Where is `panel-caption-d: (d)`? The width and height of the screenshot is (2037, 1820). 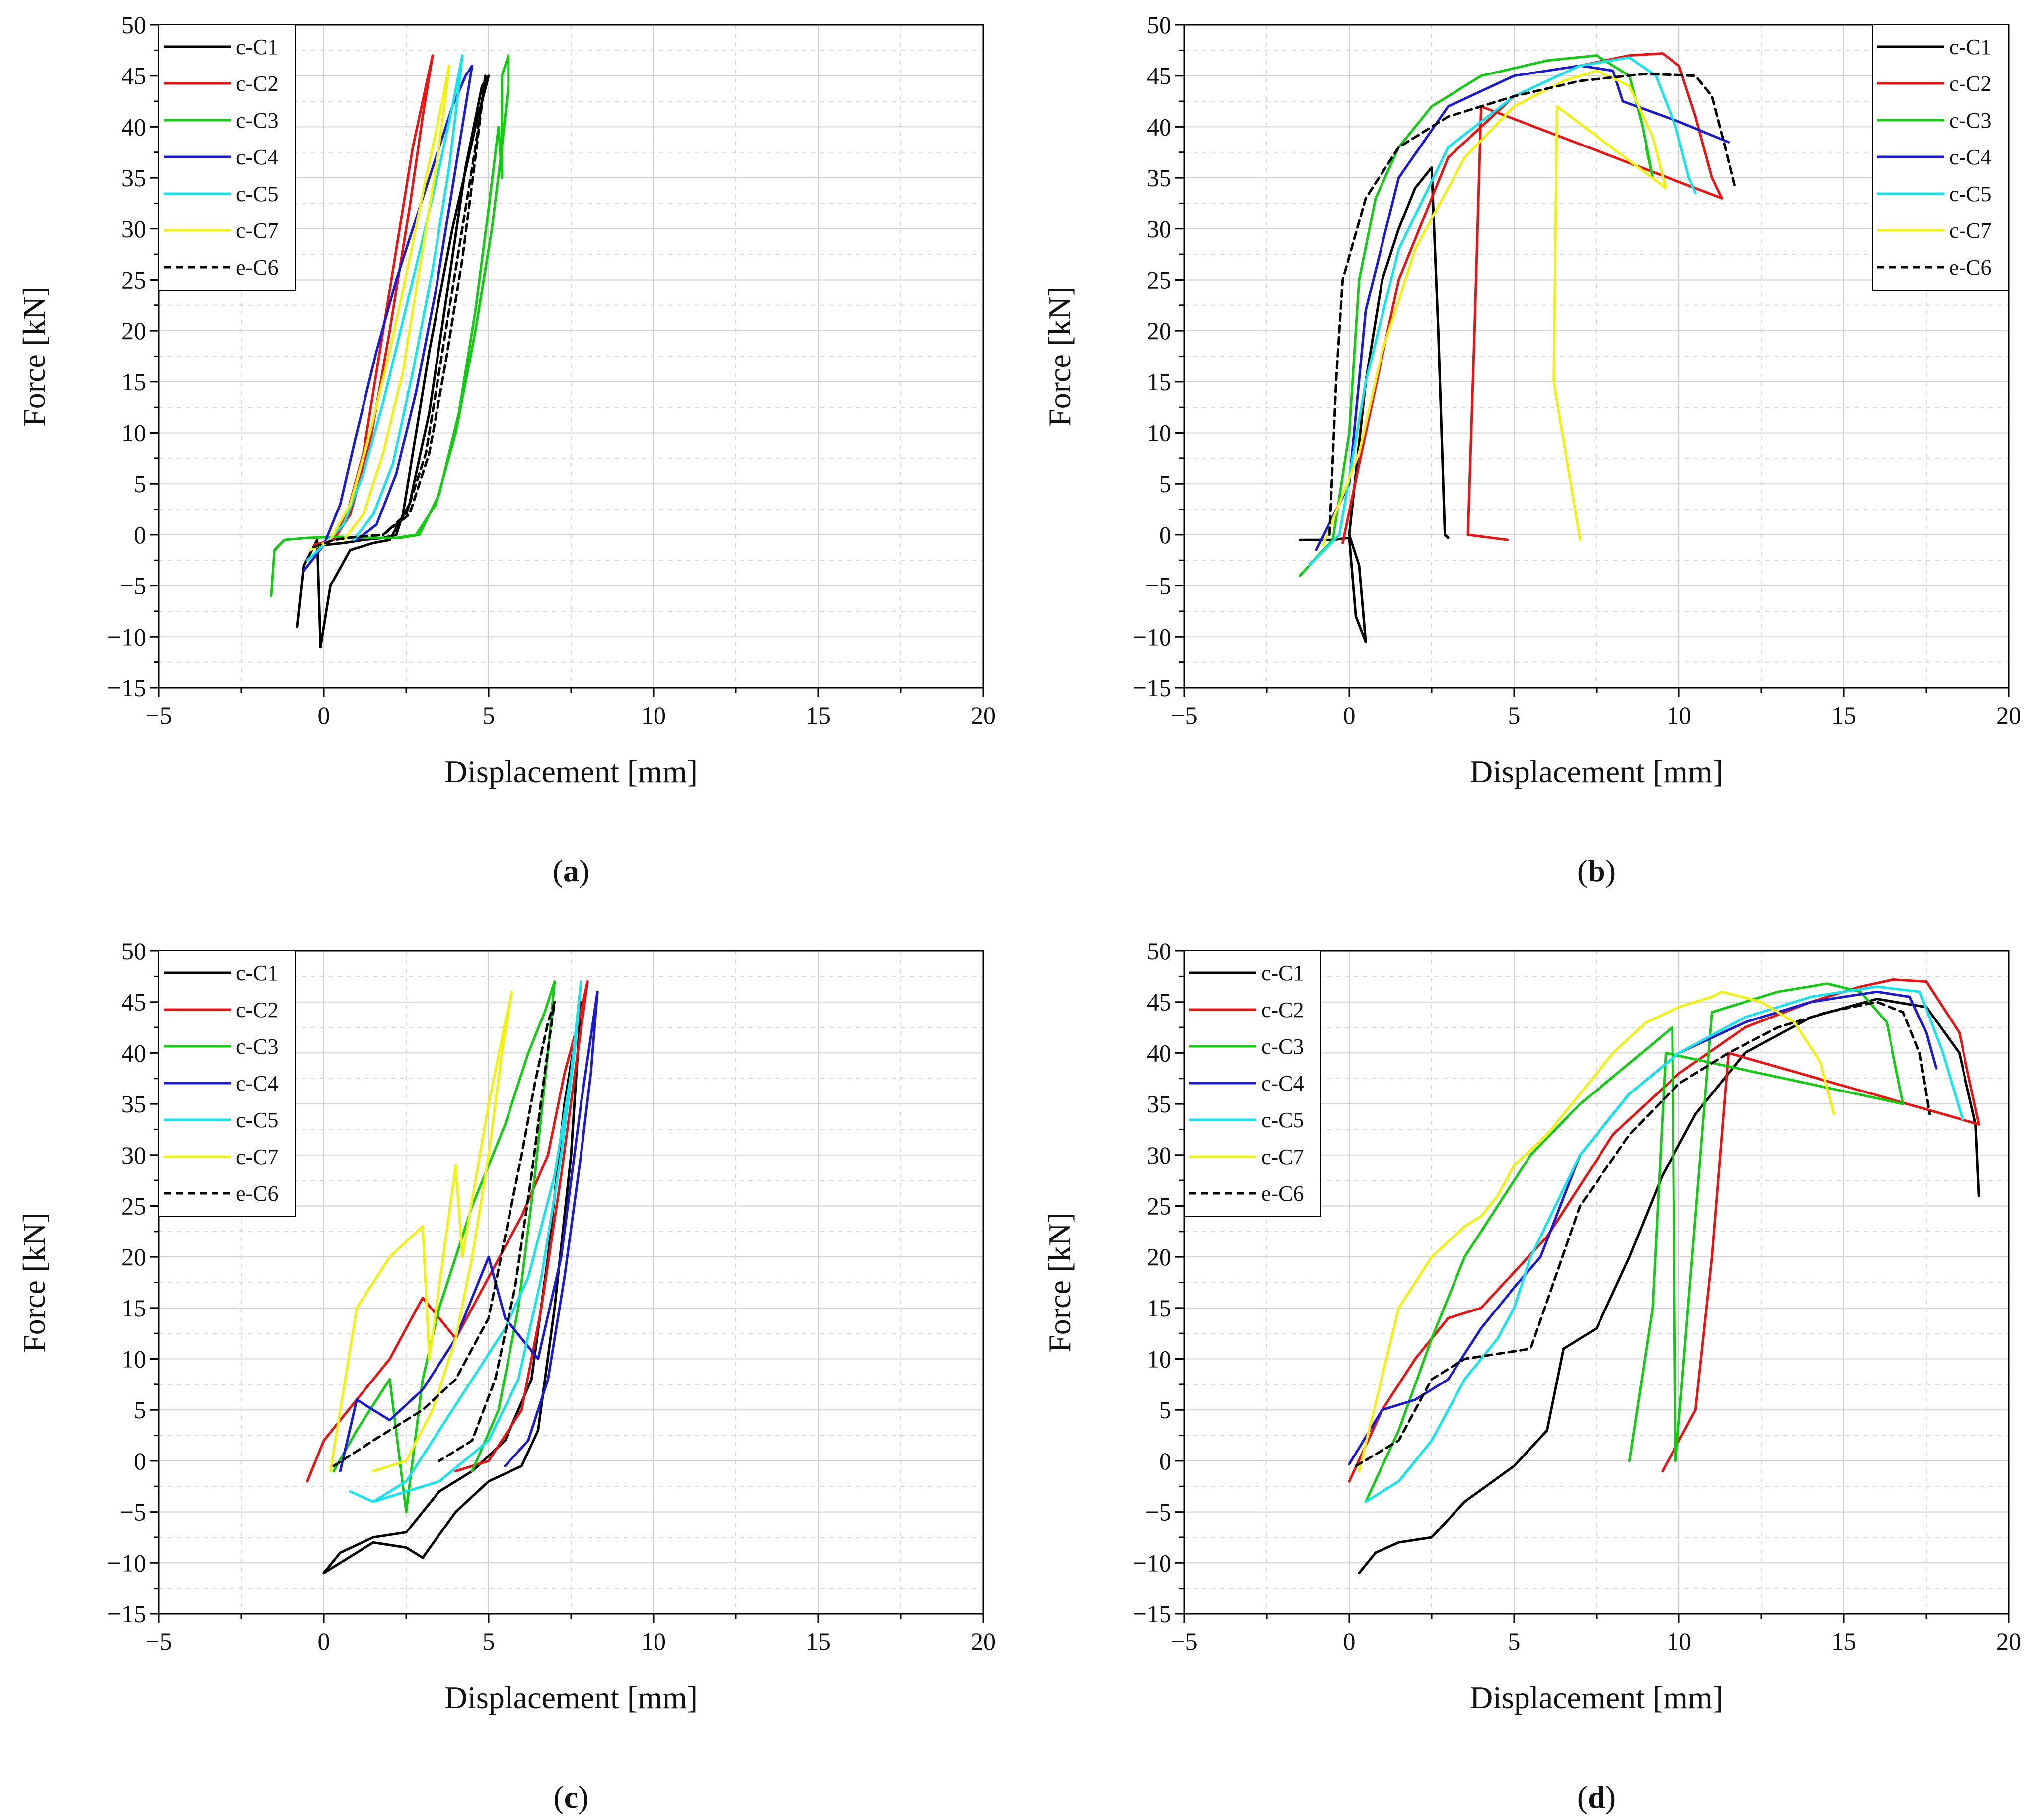 panel-caption-d: (d) is located at coordinates (1596, 1797).